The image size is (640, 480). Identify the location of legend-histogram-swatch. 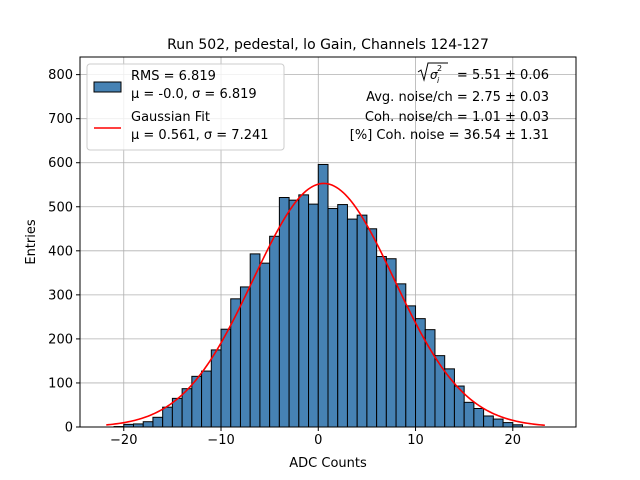
(107, 87).